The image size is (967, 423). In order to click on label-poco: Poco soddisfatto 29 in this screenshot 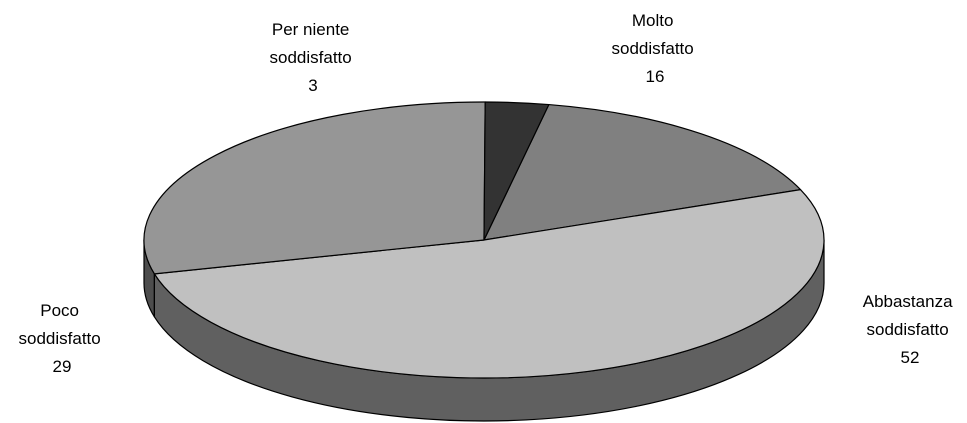, I will do `click(62, 338)`.